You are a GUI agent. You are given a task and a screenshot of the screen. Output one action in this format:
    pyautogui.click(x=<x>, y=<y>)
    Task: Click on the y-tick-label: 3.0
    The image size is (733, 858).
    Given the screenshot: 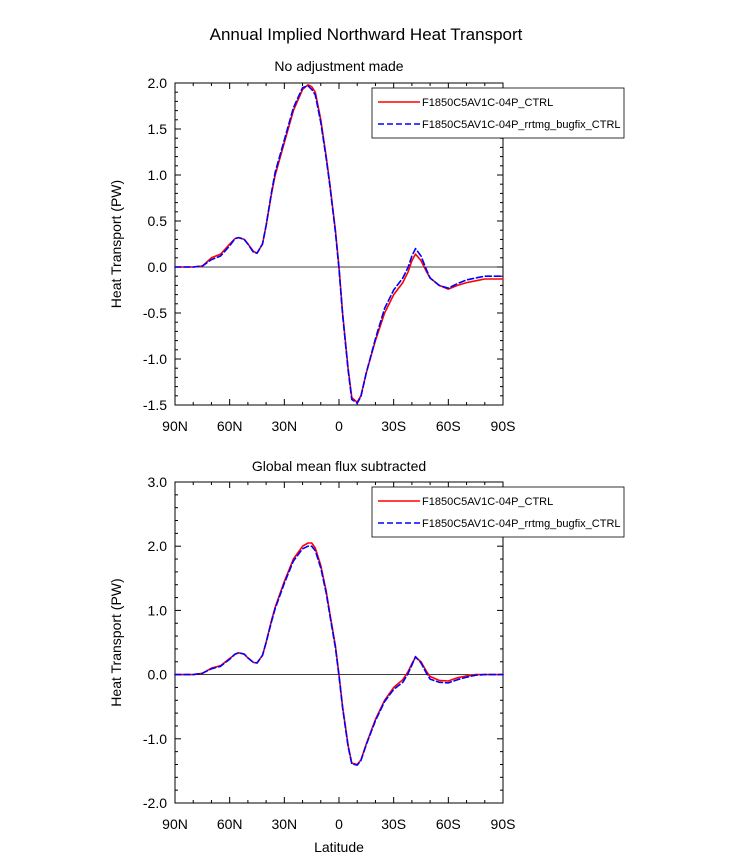 What is the action you would take?
    pyautogui.click(x=158, y=482)
    